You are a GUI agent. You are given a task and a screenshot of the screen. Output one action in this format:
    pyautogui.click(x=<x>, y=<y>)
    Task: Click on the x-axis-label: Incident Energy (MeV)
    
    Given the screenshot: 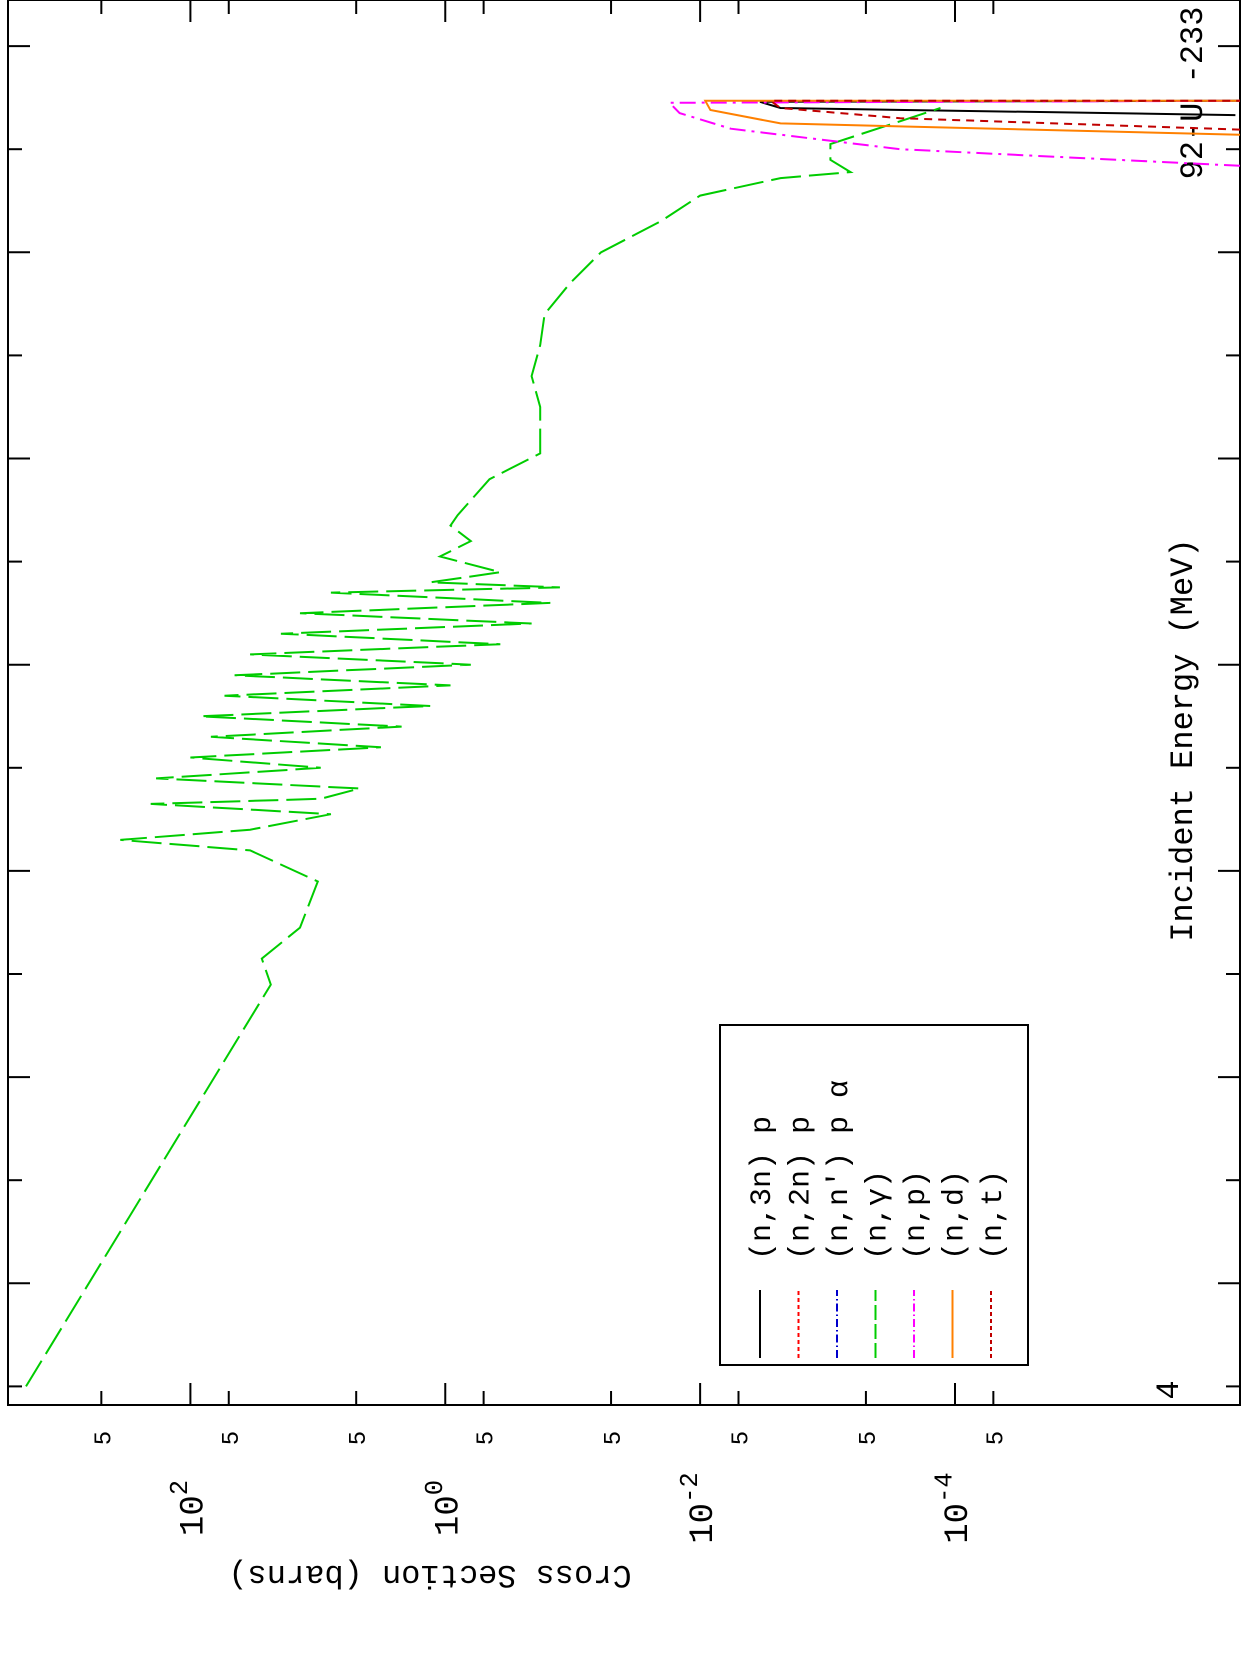 What is the action you would take?
    pyautogui.click(x=1183, y=739)
    